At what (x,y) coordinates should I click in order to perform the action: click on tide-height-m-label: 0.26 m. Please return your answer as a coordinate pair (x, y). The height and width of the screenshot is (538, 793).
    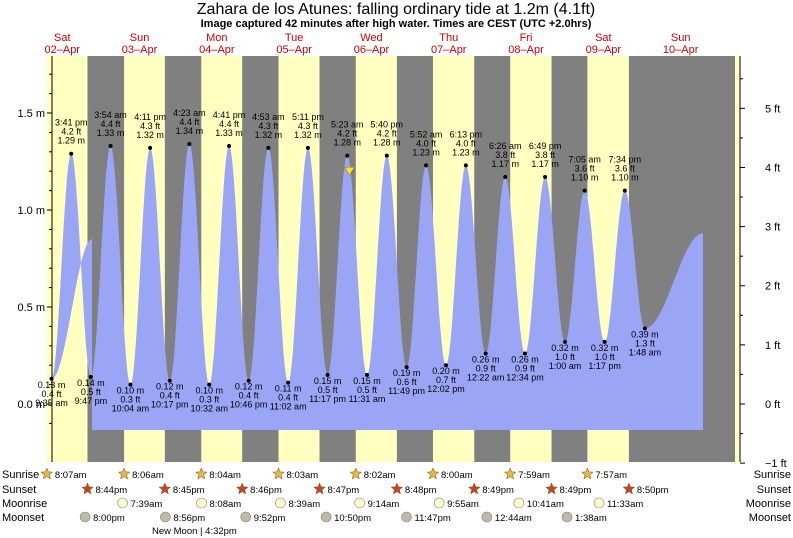
    Looking at the image, I should click on (525, 360).